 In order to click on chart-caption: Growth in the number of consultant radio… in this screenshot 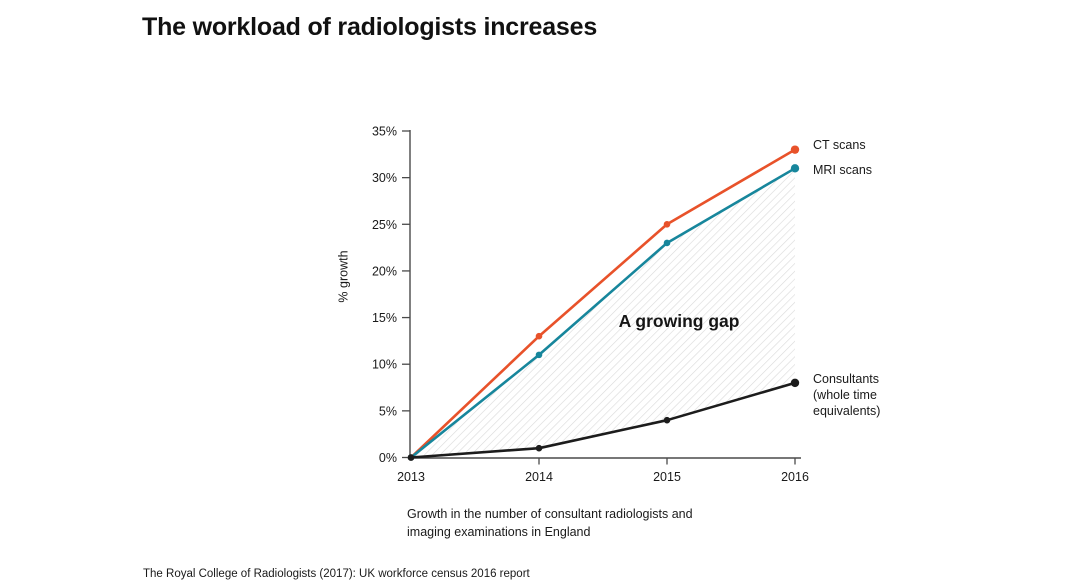, I will do `click(550, 523)`.